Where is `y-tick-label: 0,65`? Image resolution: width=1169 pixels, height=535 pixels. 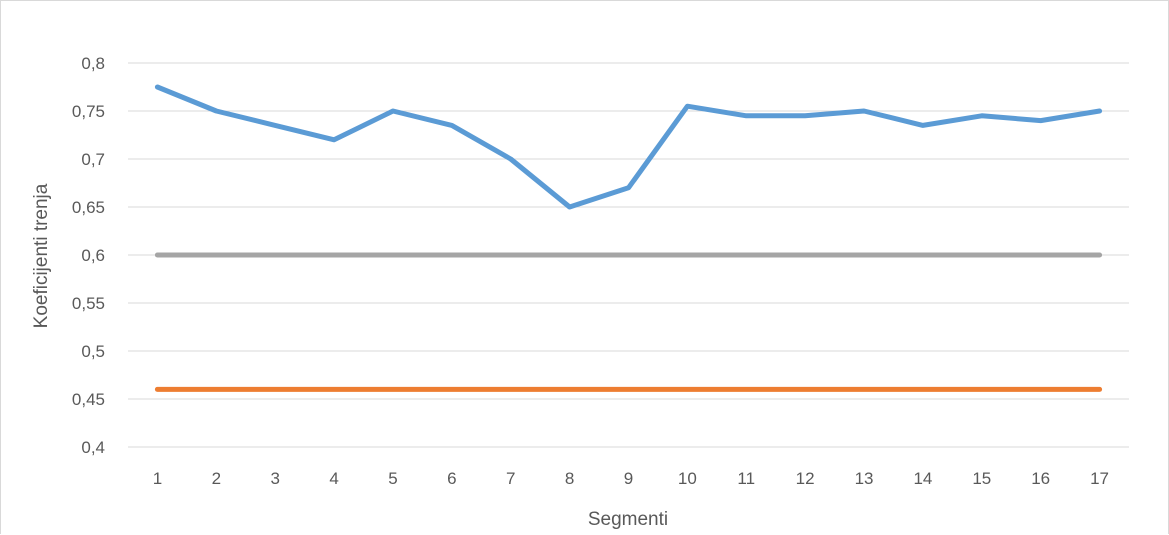 y-tick-label: 0,65 is located at coordinates (88, 207).